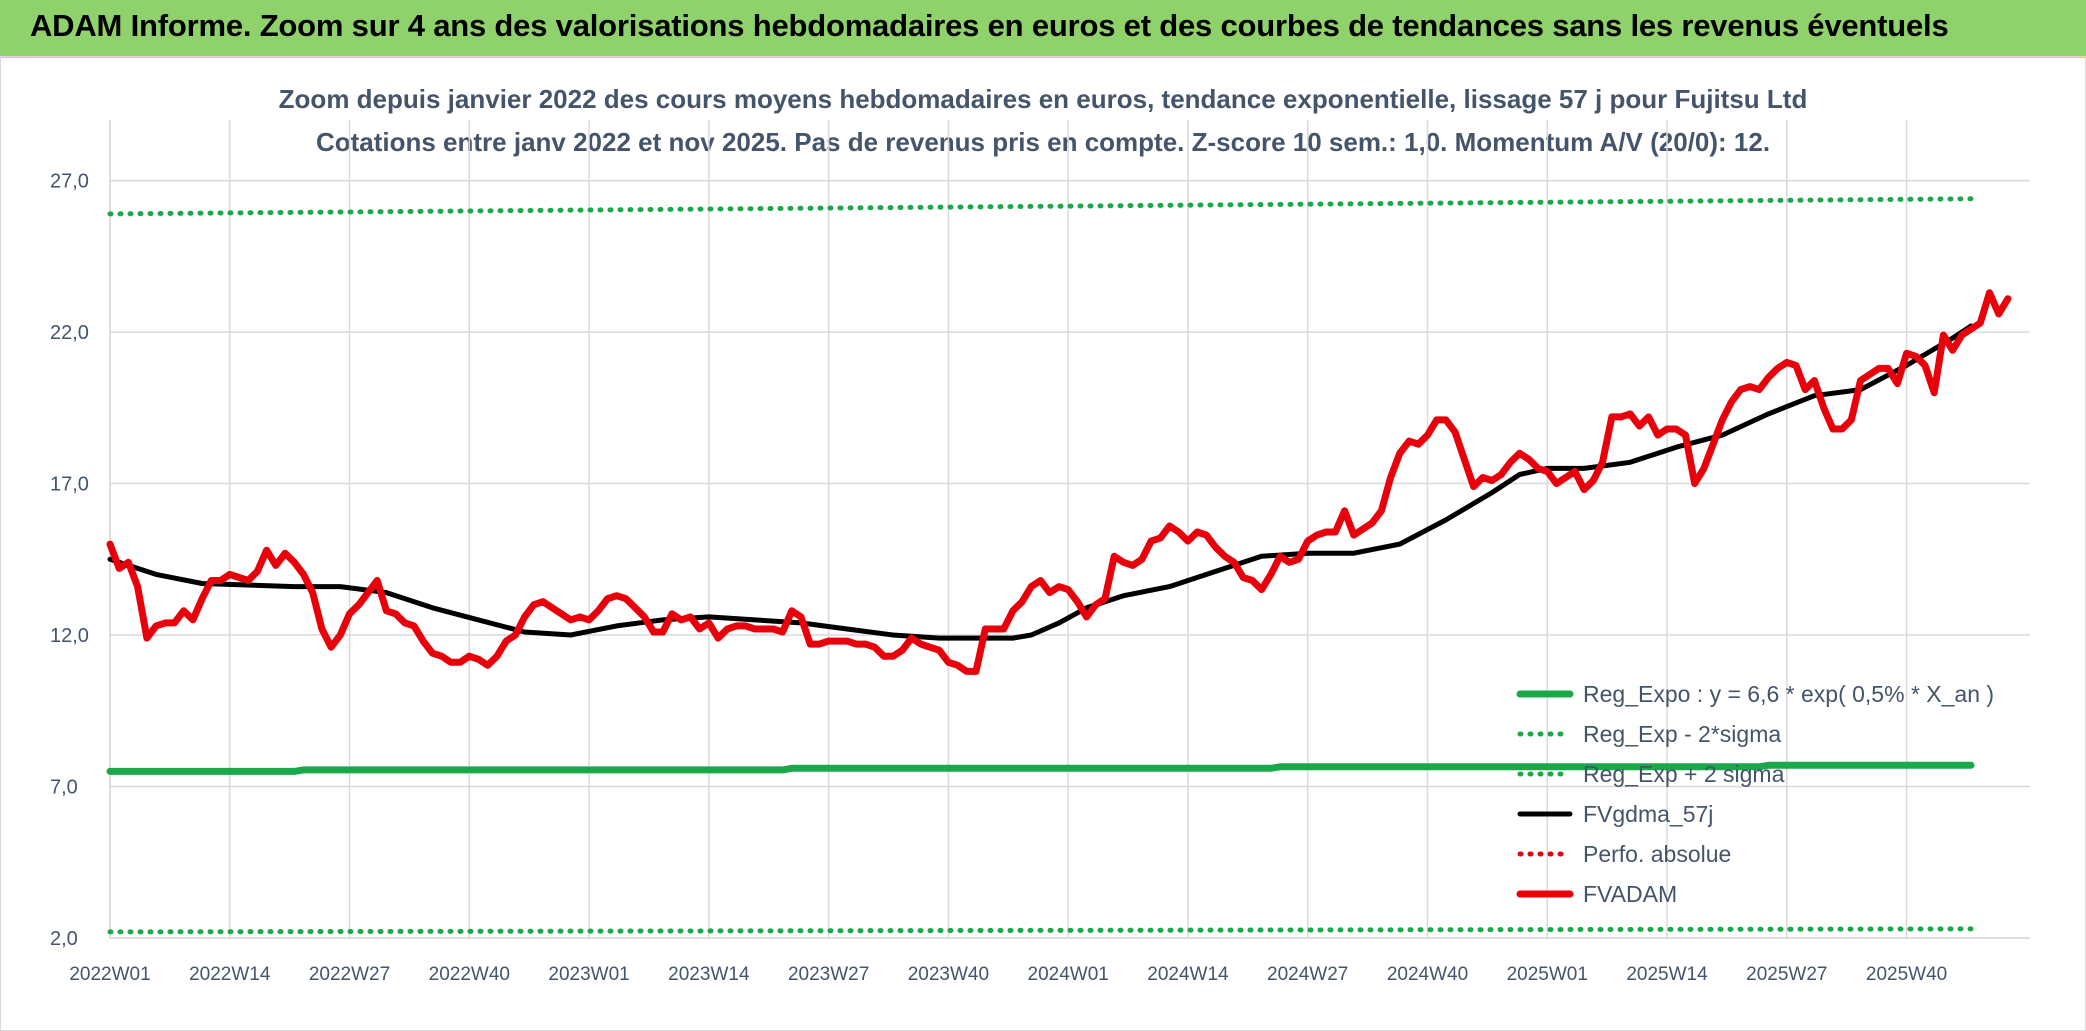  What do you see at coordinates (1657, 854) in the screenshot?
I see `legend-label: Perfo. absolue` at bounding box center [1657, 854].